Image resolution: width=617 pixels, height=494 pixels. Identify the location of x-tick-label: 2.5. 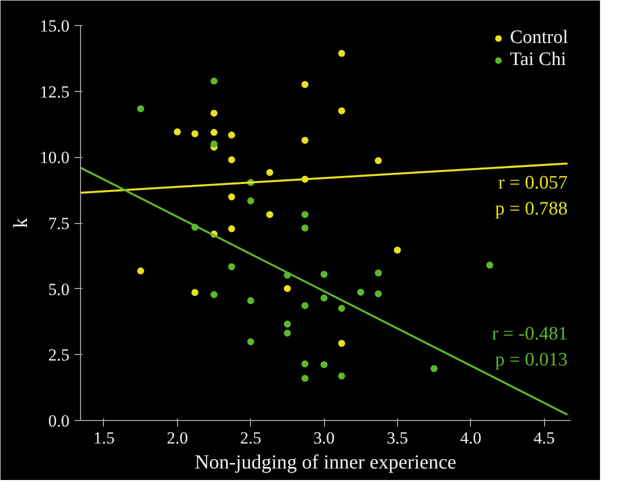
(251, 438).